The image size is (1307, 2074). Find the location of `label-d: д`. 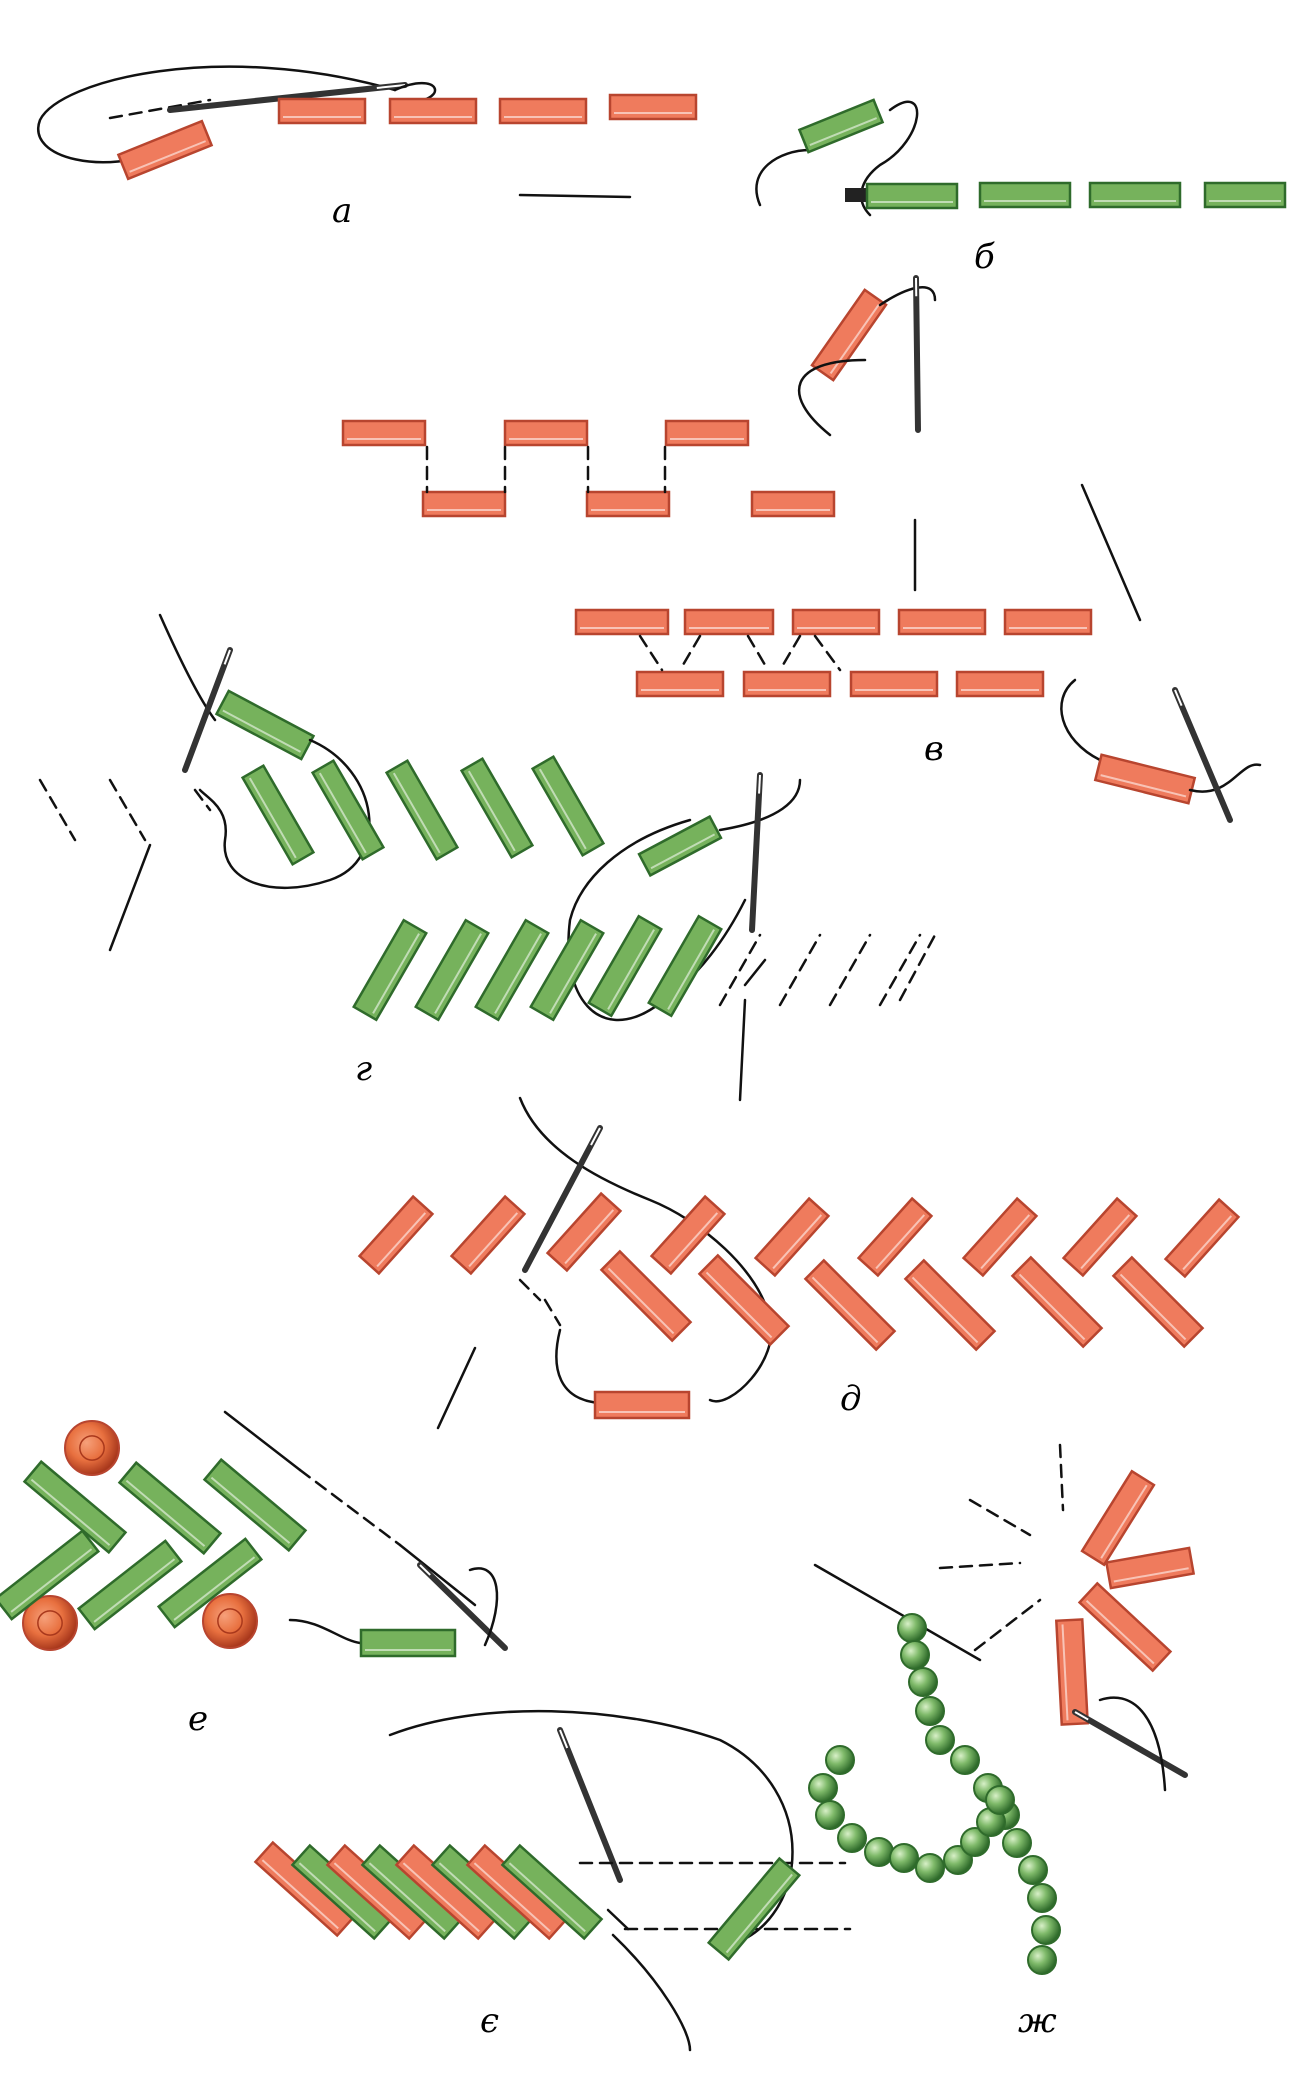

label-d: д is located at coordinates (851, 1399).